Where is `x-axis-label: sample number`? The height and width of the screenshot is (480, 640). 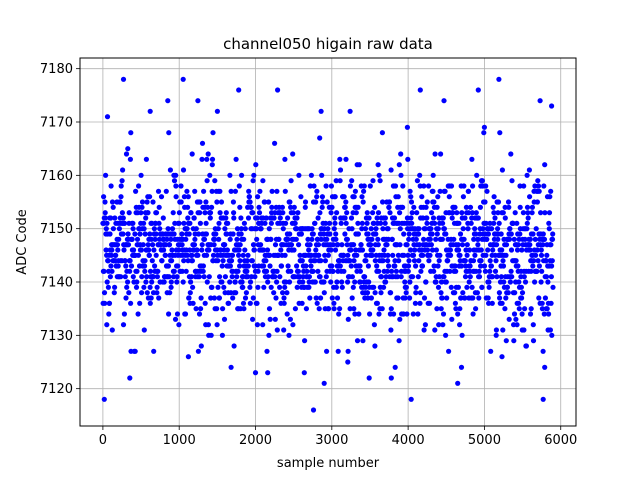 x-axis-label: sample number is located at coordinates (328, 463).